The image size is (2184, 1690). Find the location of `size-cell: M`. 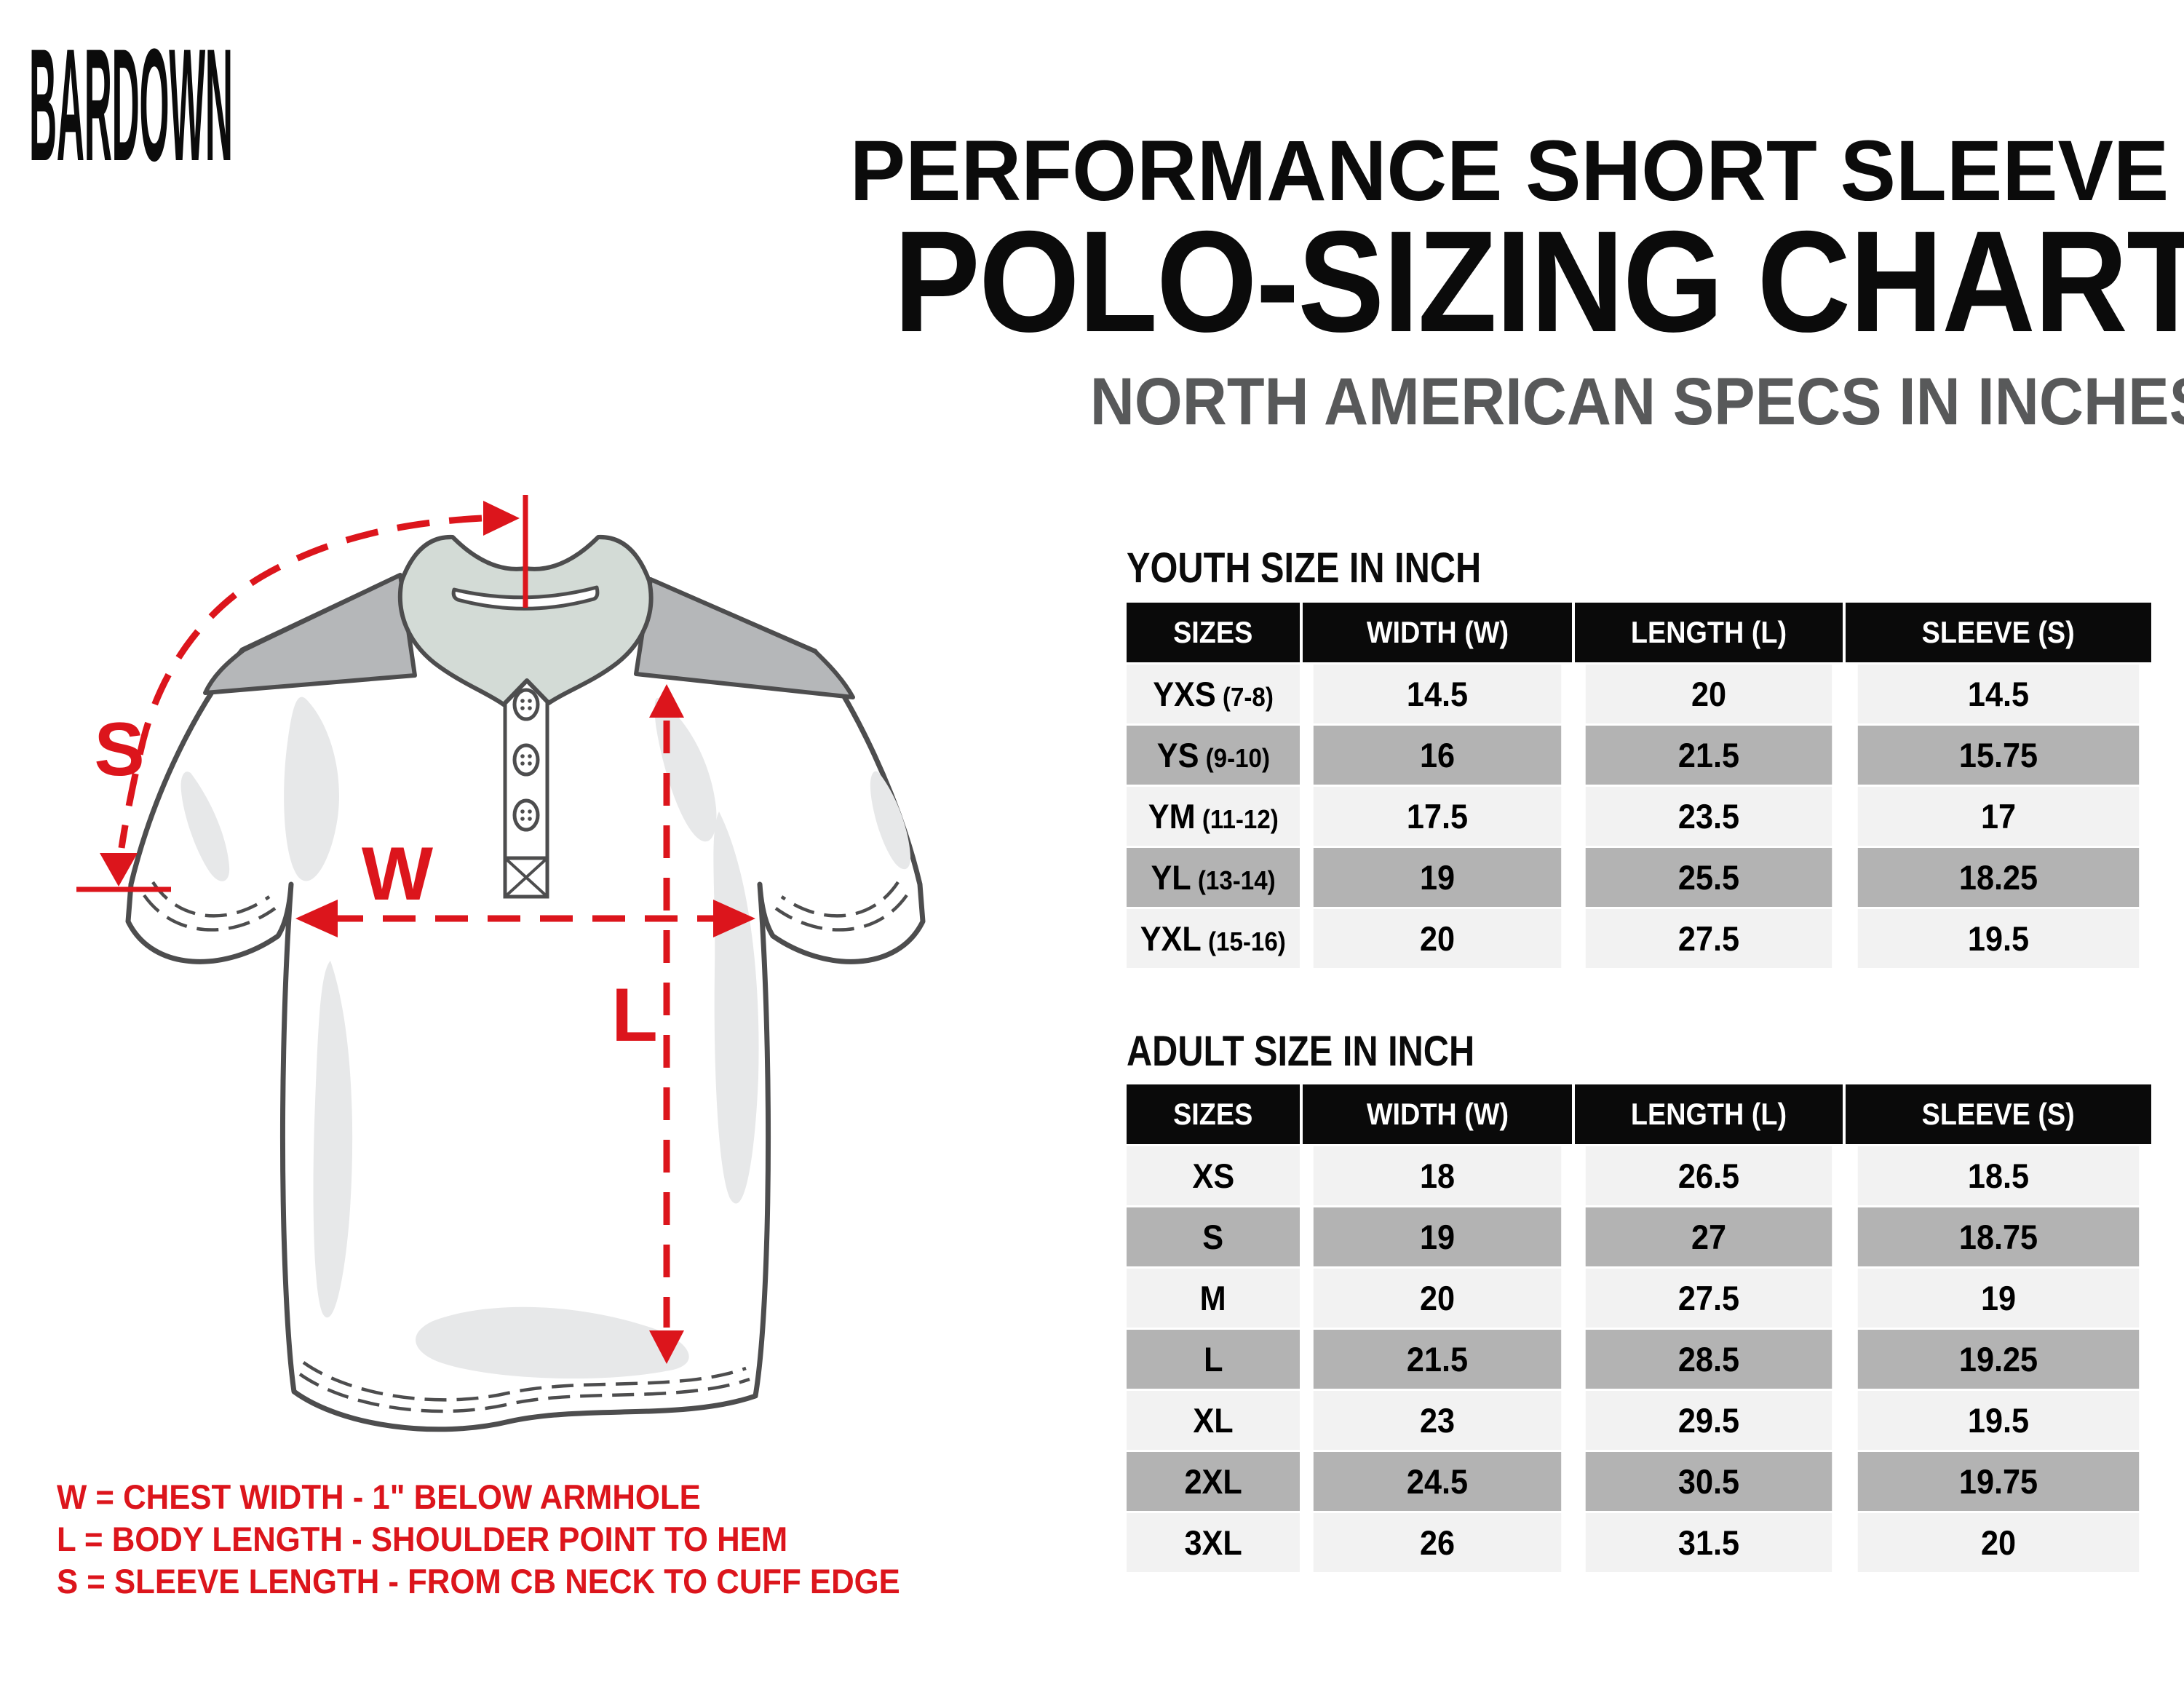

size-cell: M is located at coordinates (1213, 1299).